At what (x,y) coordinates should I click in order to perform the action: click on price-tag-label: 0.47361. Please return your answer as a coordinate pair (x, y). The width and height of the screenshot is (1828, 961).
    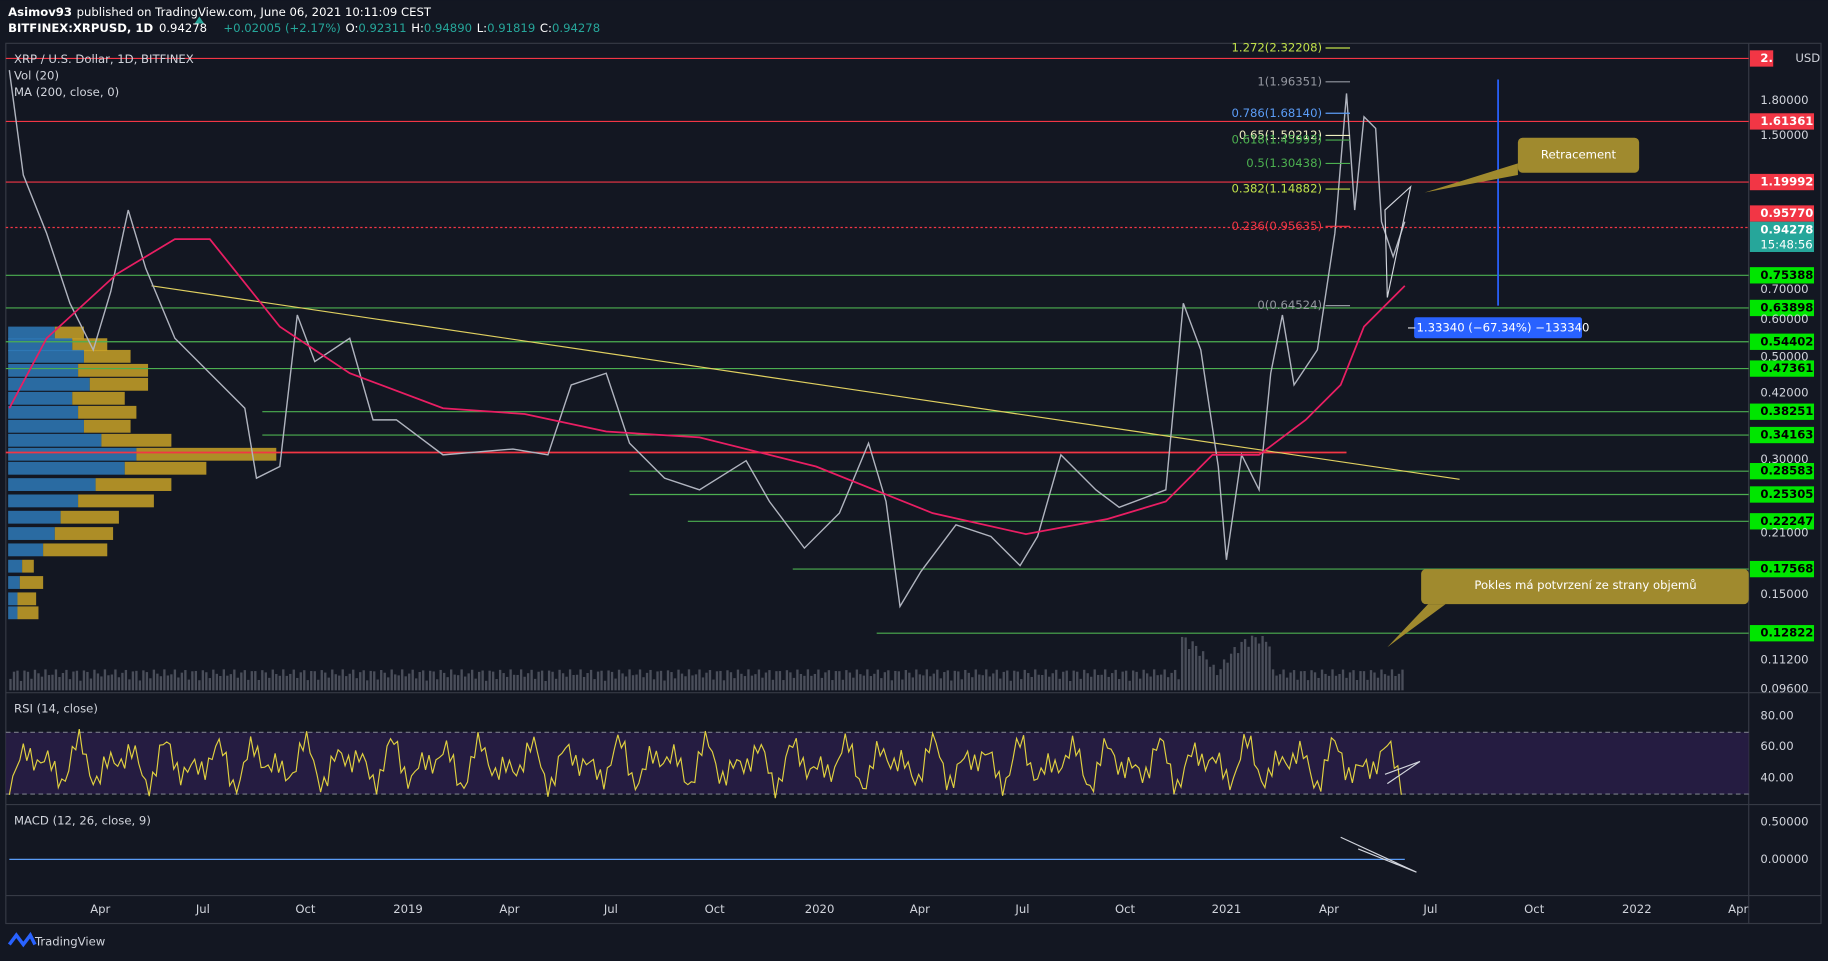
    Looking at the image, I should click on (1786, 368).